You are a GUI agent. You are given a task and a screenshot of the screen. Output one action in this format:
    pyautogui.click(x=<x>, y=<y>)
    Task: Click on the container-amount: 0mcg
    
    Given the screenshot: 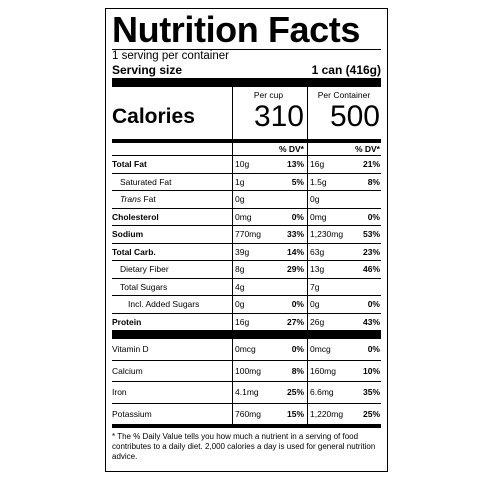 What is the action you would take?
    pyautogui.click(x=326, y=349)
    